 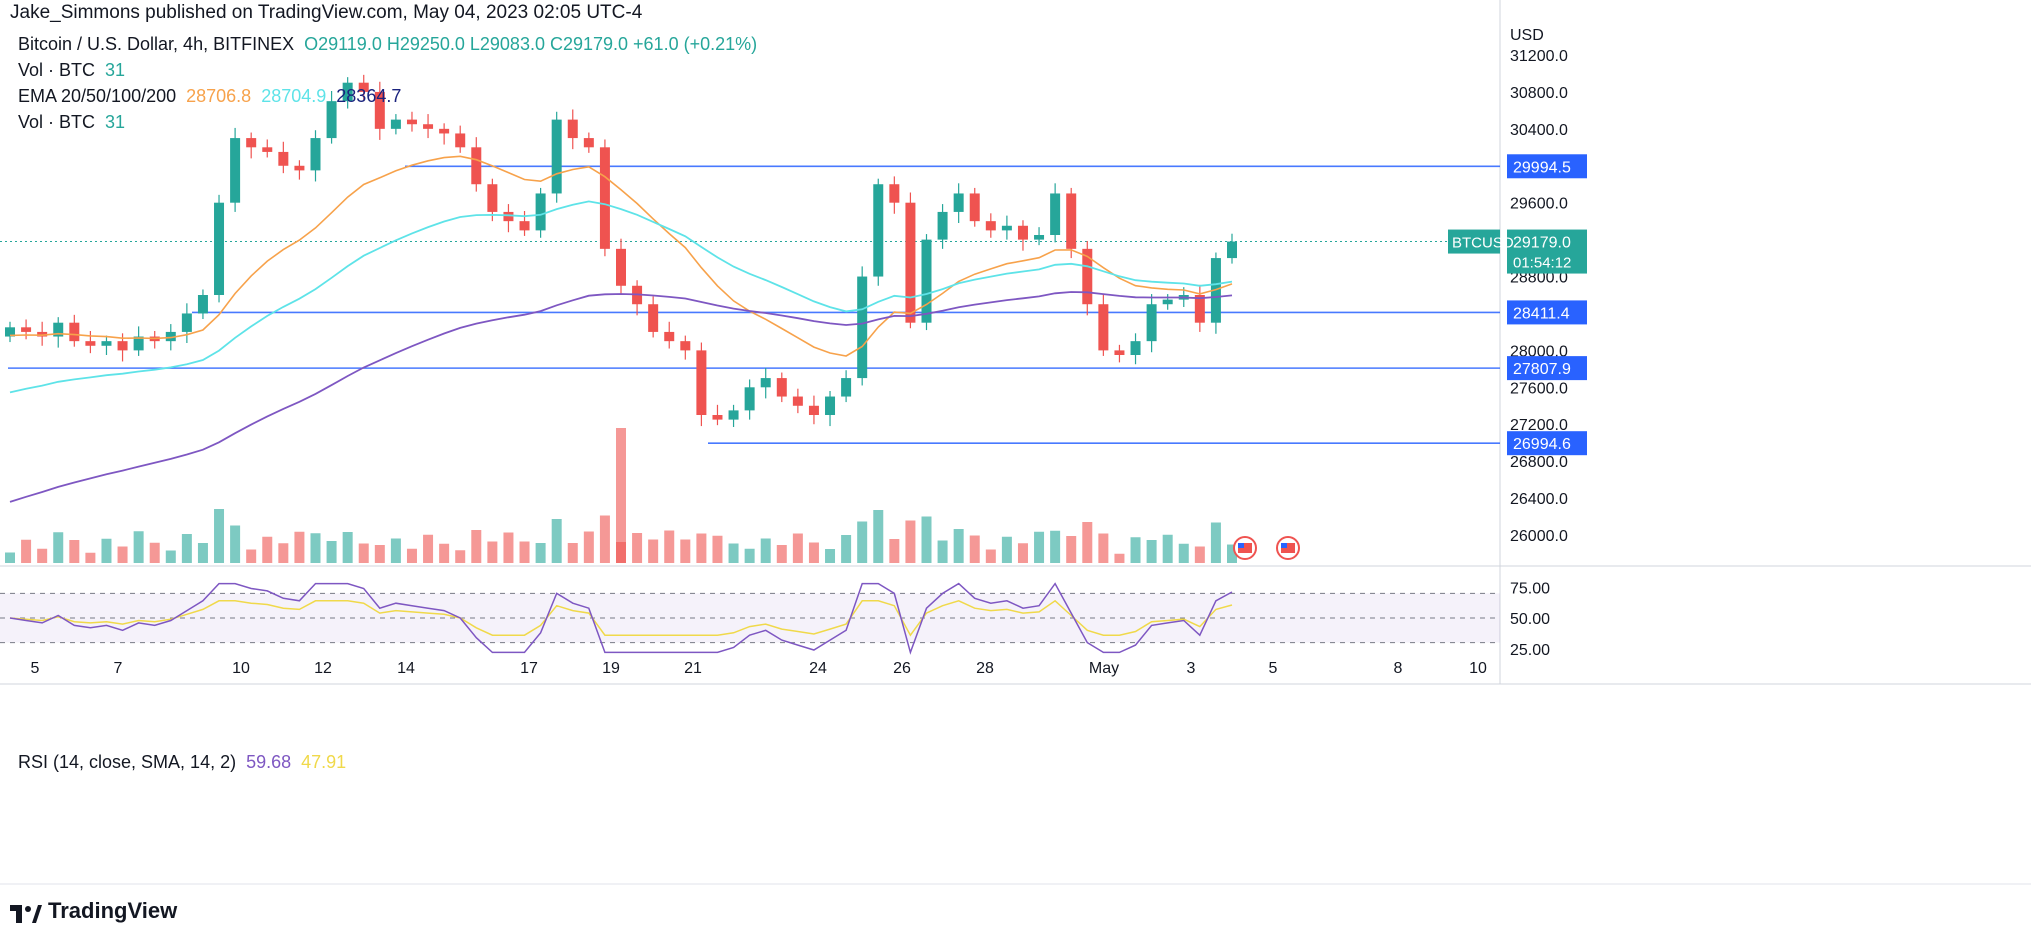 What do you see at coordinates (1539, 499) in the screenshot?
I see `price-tick-label: 26400.0` at bounding box center [1539, 499].